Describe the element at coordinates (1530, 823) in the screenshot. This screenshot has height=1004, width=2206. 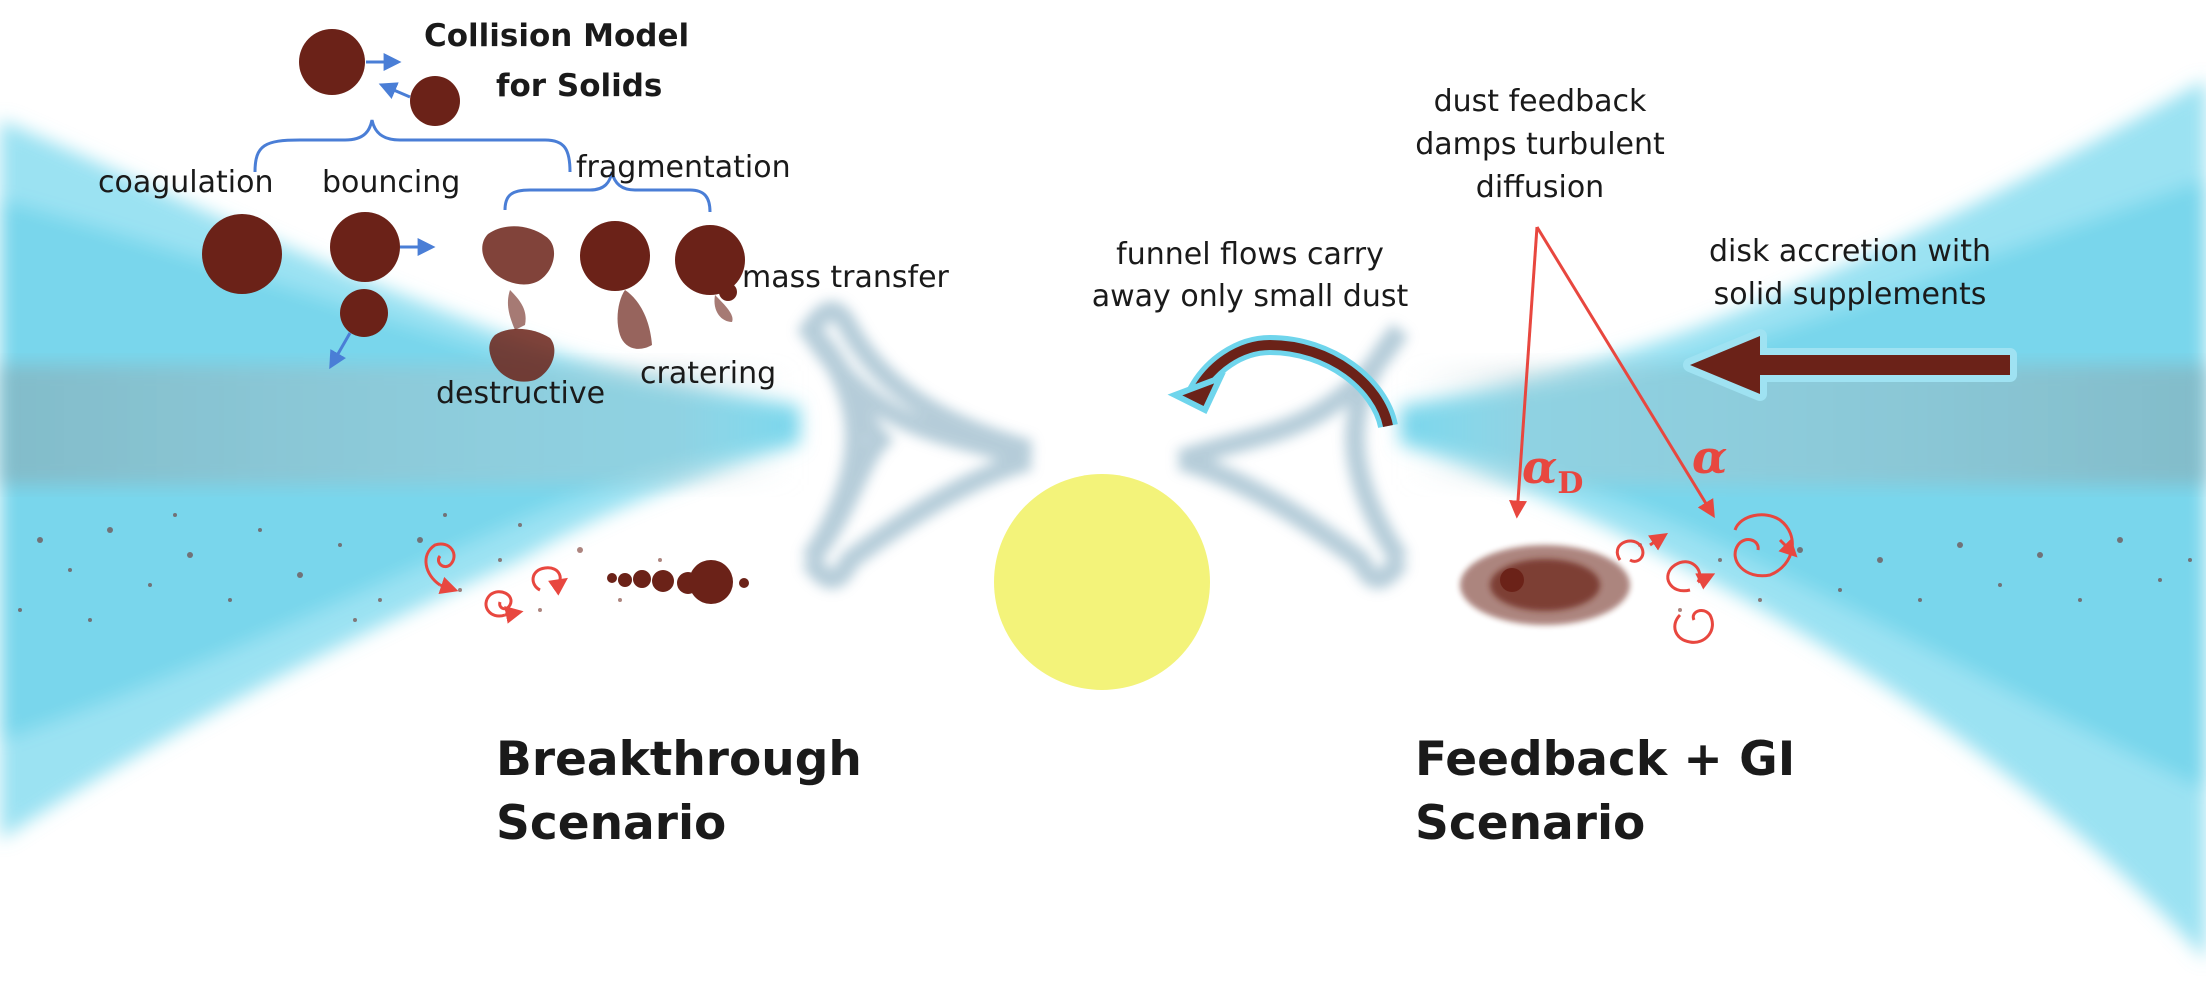
I see `right-scenario-line2: Scenario` at that location.